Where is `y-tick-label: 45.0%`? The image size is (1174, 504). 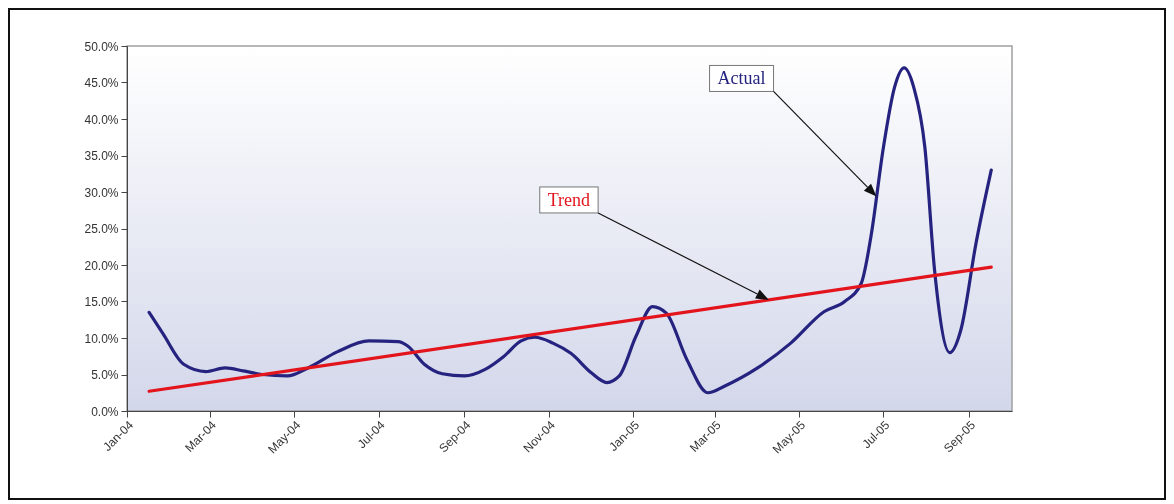 y-tick-label: 45.0% is located at coordinates (101, 83).